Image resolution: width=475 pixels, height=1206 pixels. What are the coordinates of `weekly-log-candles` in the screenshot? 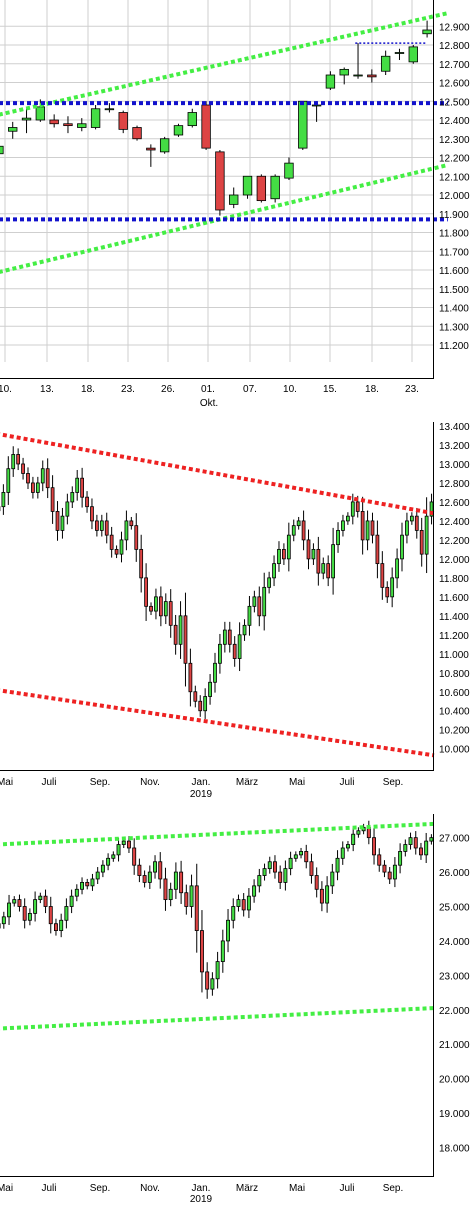 It's located at (217, 909).